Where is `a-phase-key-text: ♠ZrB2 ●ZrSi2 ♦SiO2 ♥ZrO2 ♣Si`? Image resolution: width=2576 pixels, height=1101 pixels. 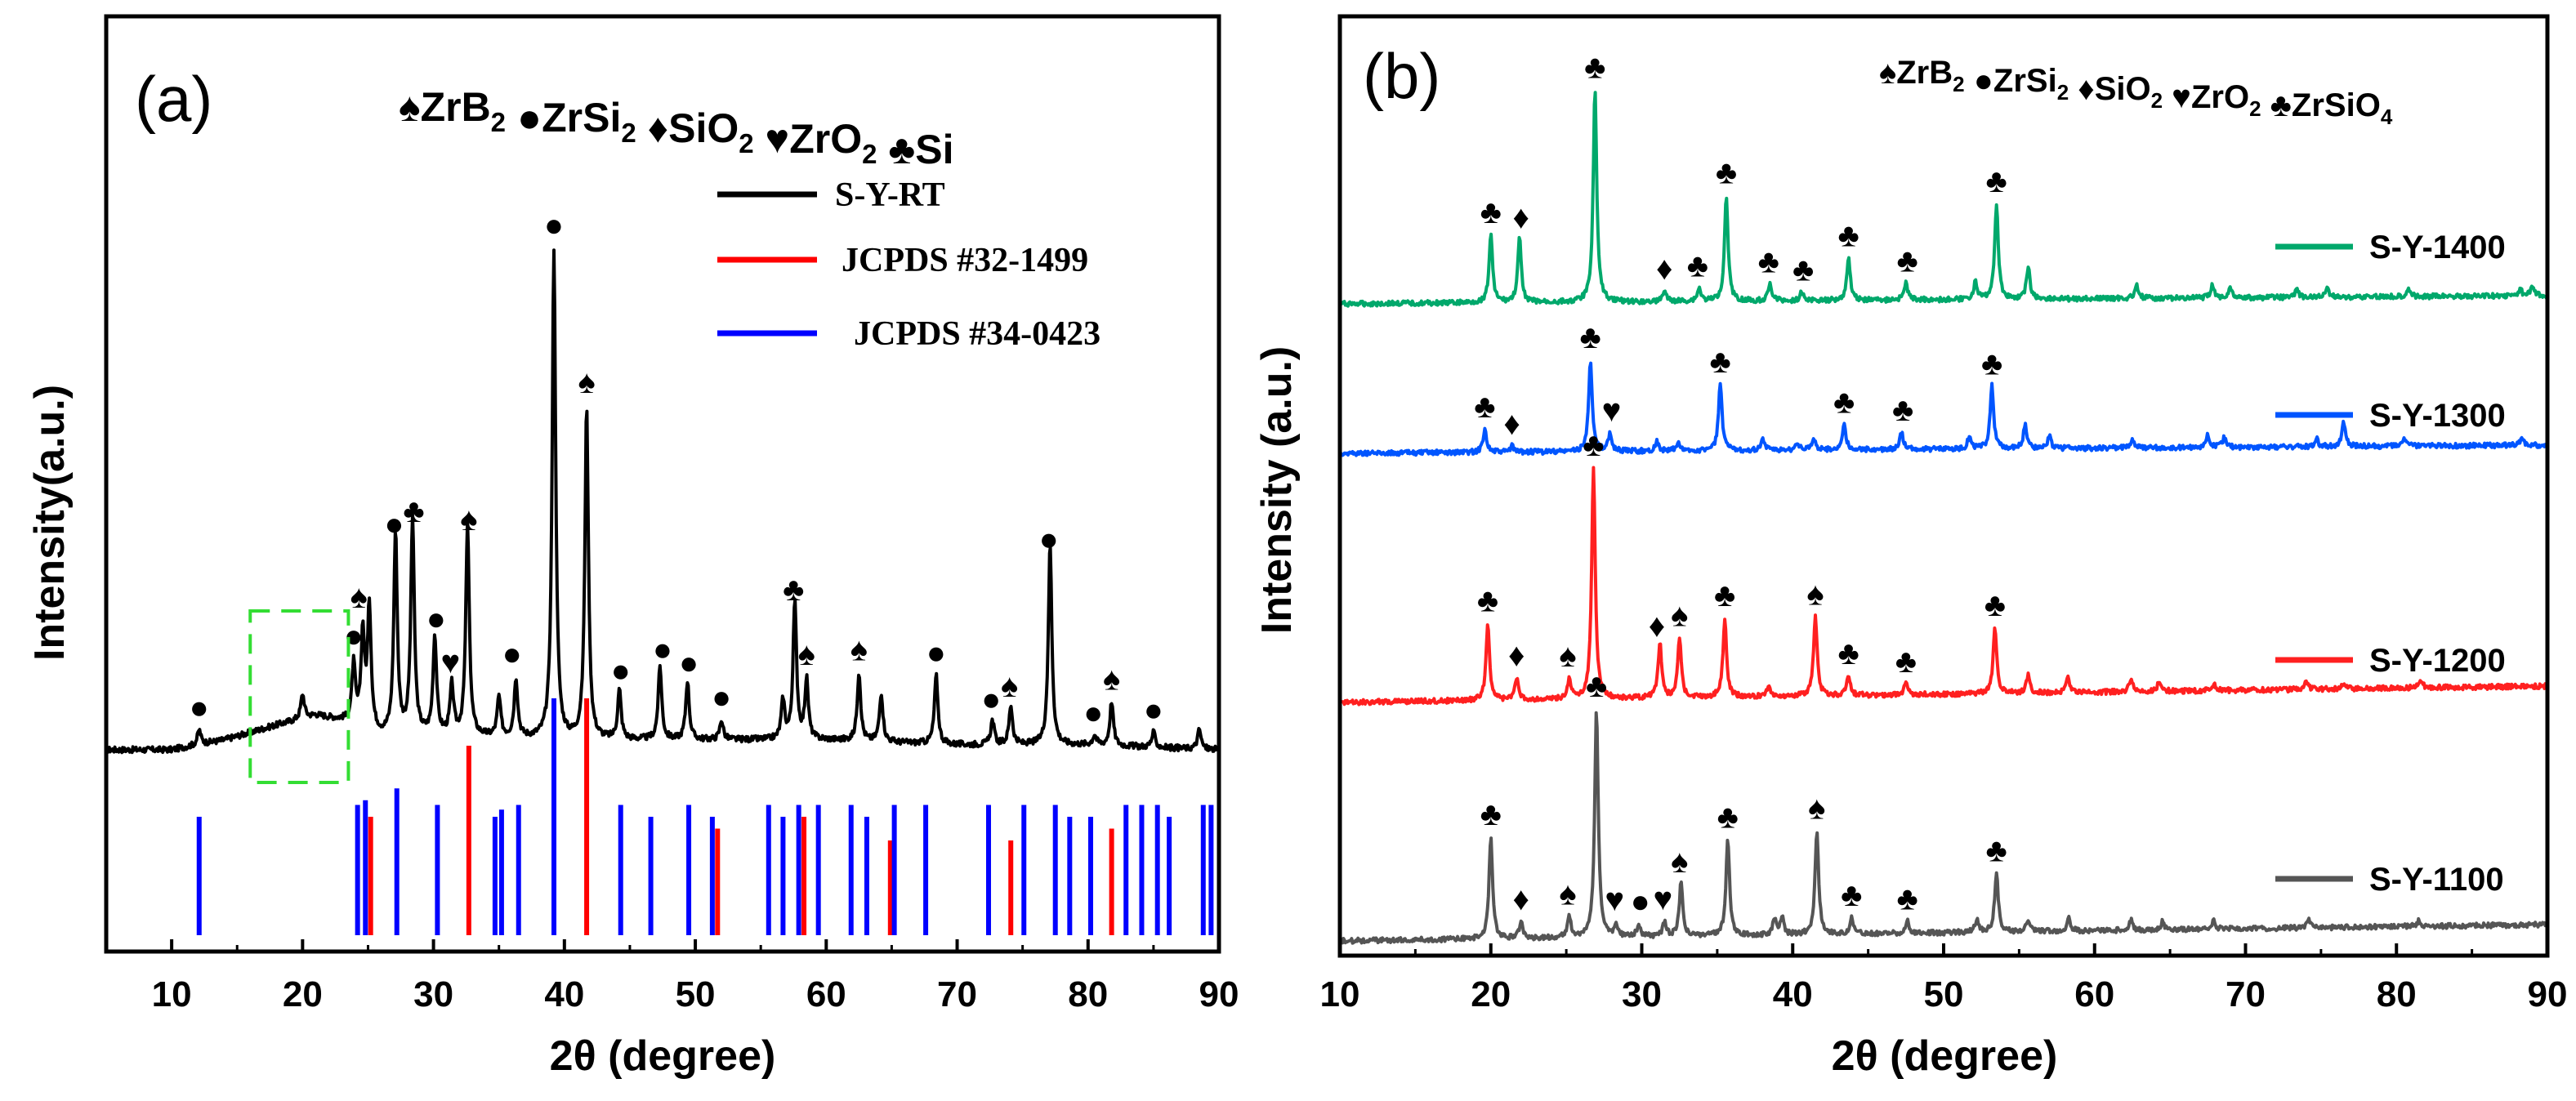
a-phase-key-text: ♠ZrB2 ●ZrSi2 ♦SiO2 ♥ZrO2 ♣Si is located at coordinates (676, 128).